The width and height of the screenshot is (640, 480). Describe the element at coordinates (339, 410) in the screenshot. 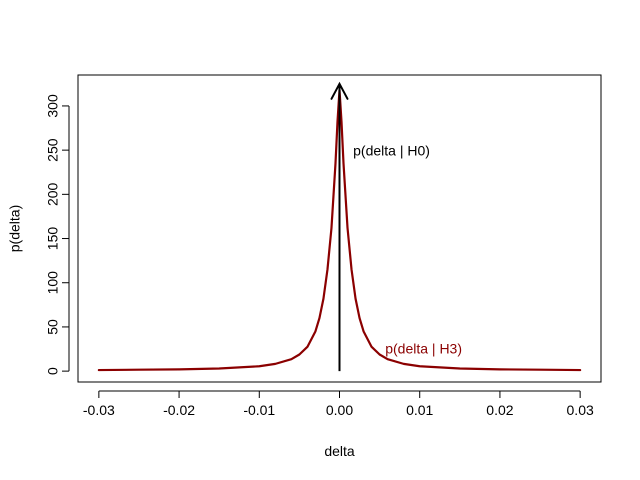

I see `x-tick-label: 0.00` at that location.